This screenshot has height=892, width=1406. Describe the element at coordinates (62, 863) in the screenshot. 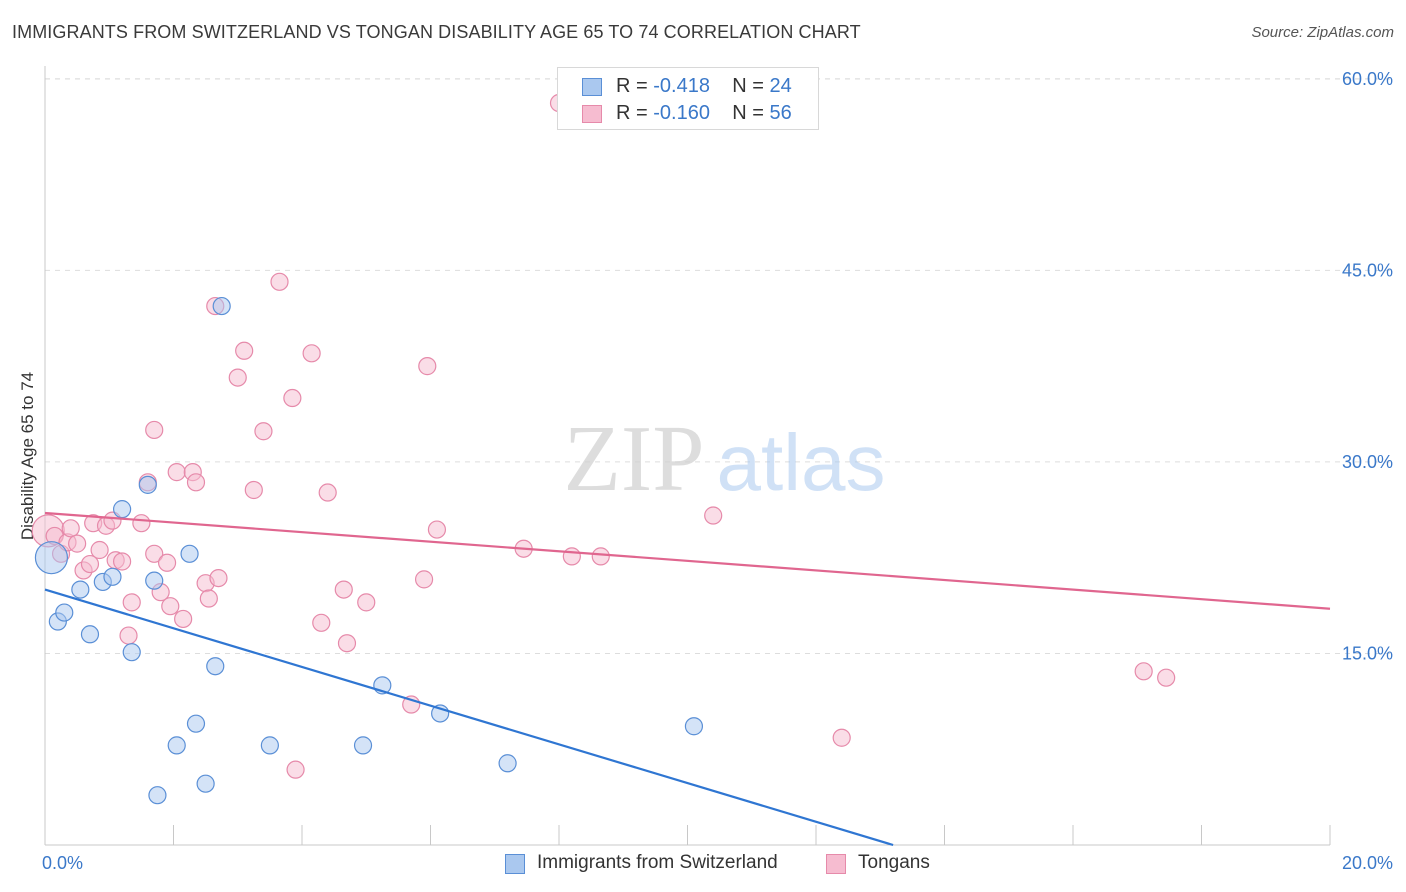

I see `x-tick-label: 0.0%` at that location.